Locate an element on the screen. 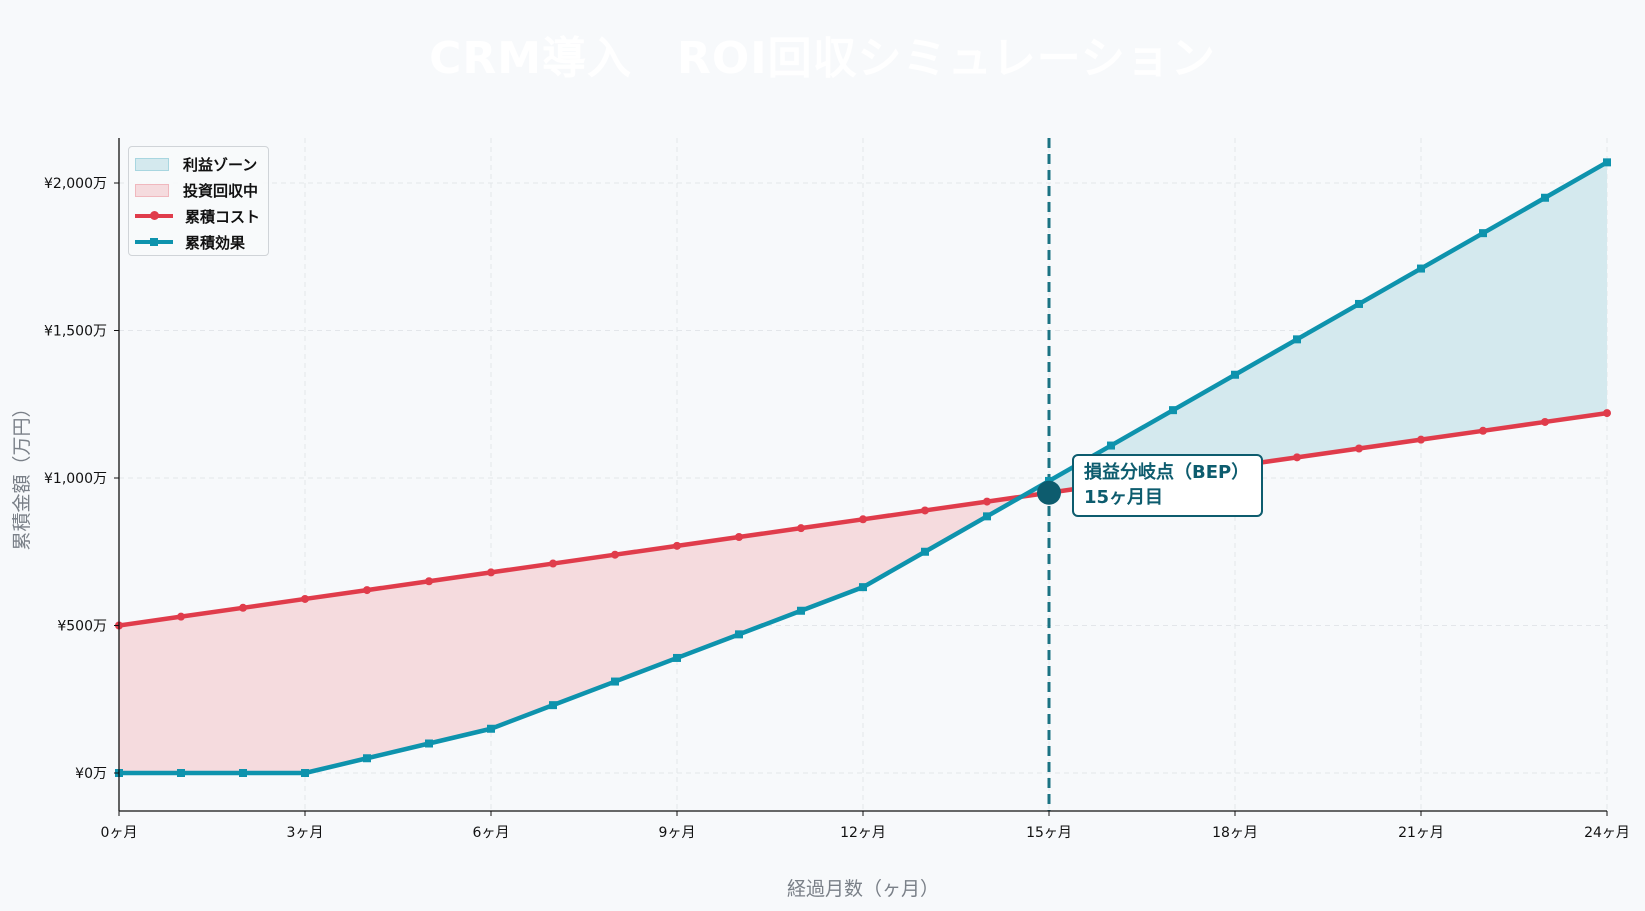 The width and height of the screenshot is (1645, 911). profit-zone-swatch is located at coordinates (152, 164).